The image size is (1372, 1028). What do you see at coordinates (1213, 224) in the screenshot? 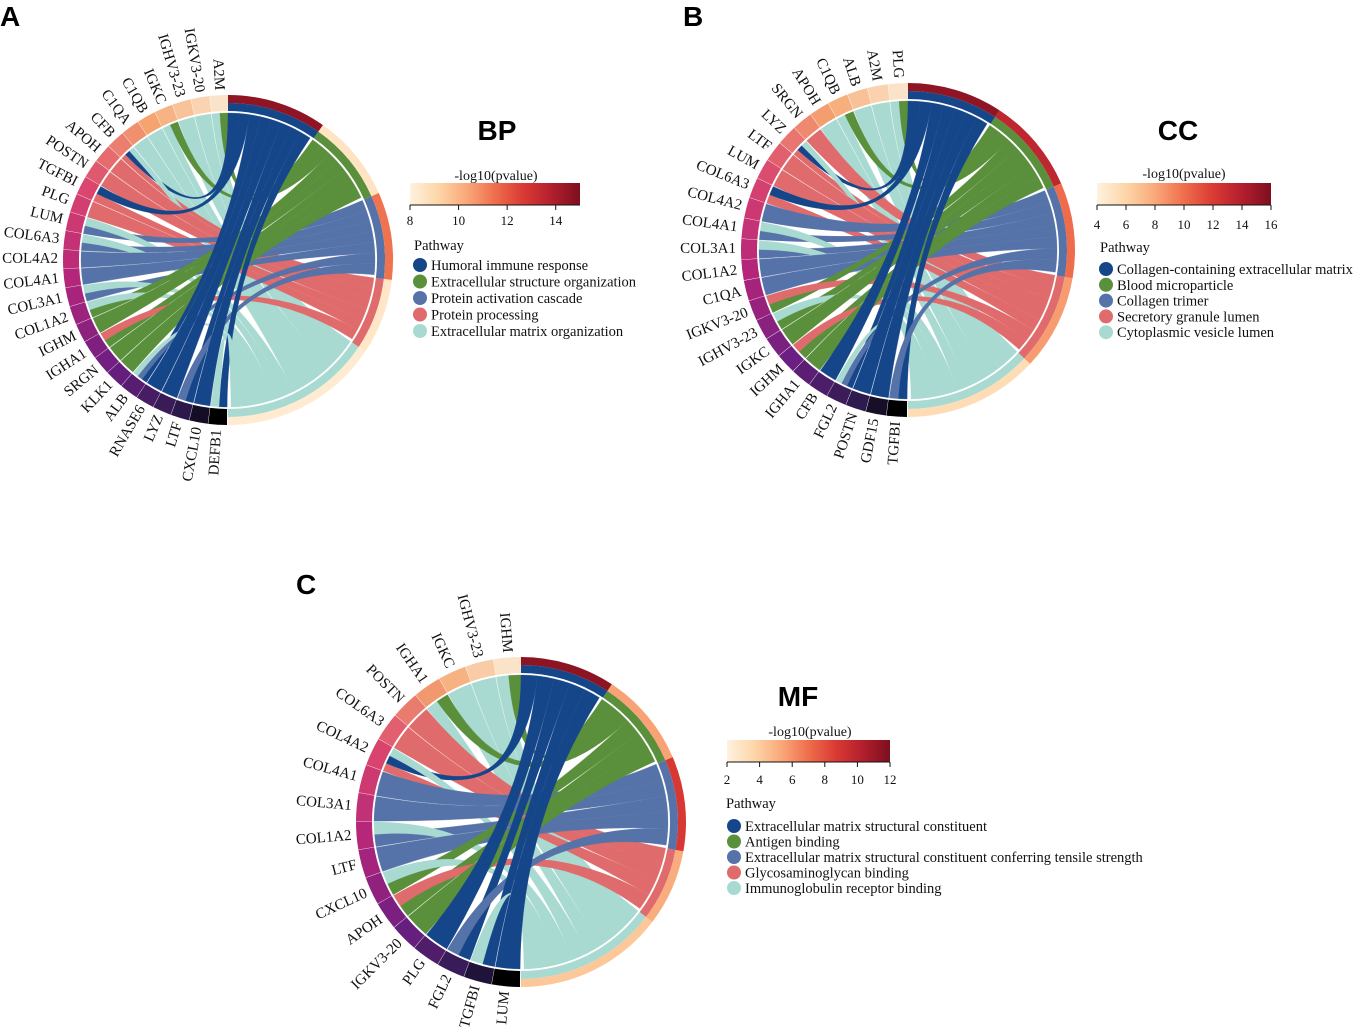
I see `scale-tick-label: 12` at bounding box center [1213, 224].